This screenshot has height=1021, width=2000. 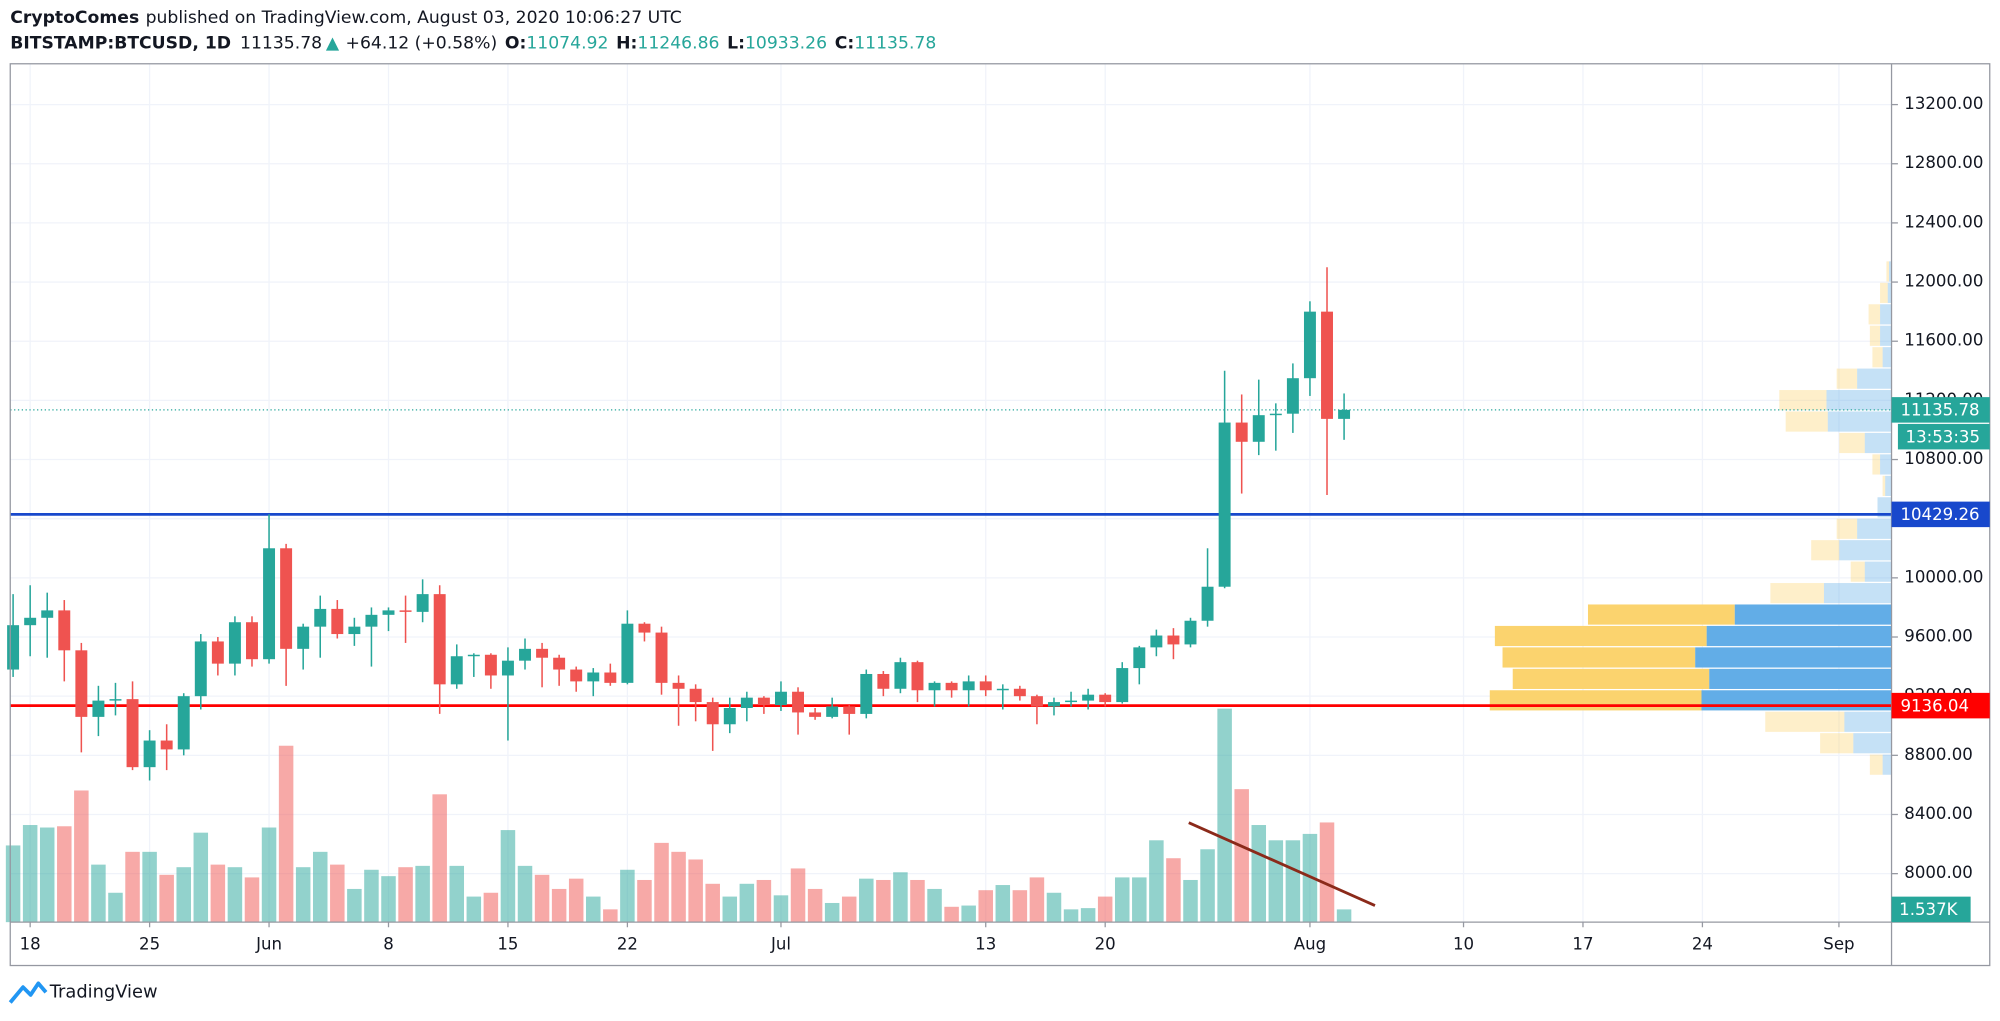 I want to click on level-label: 9136.04, so click(x=1934, y=705).